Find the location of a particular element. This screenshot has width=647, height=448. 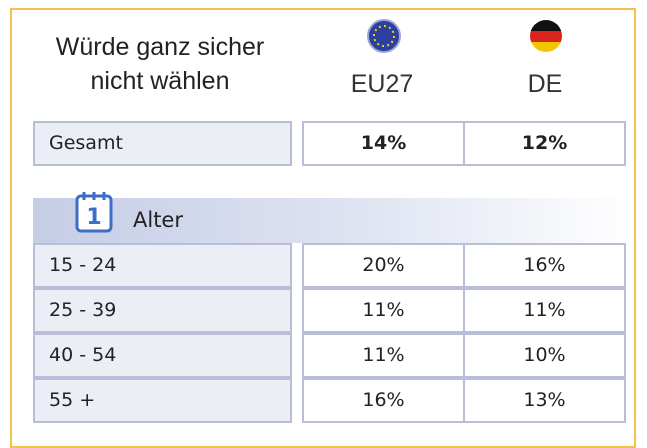

row-label: 25 - 39 is located at coordinates (162, 310).